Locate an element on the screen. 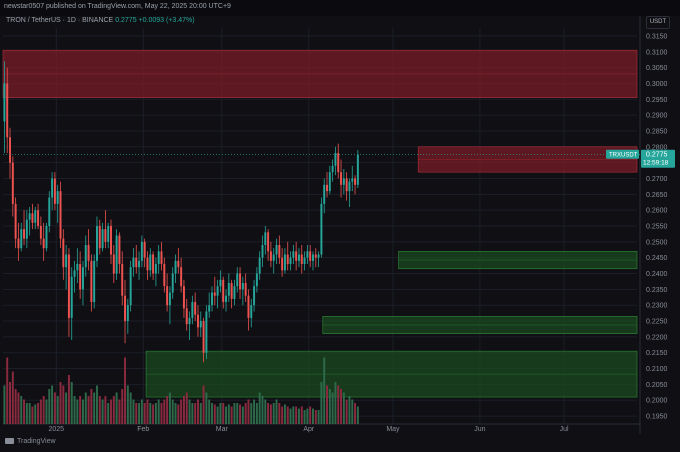 This screenshot has width=680, height=452. symbol-tag-label: TRXUSDT is located at coordinates (623, 156).